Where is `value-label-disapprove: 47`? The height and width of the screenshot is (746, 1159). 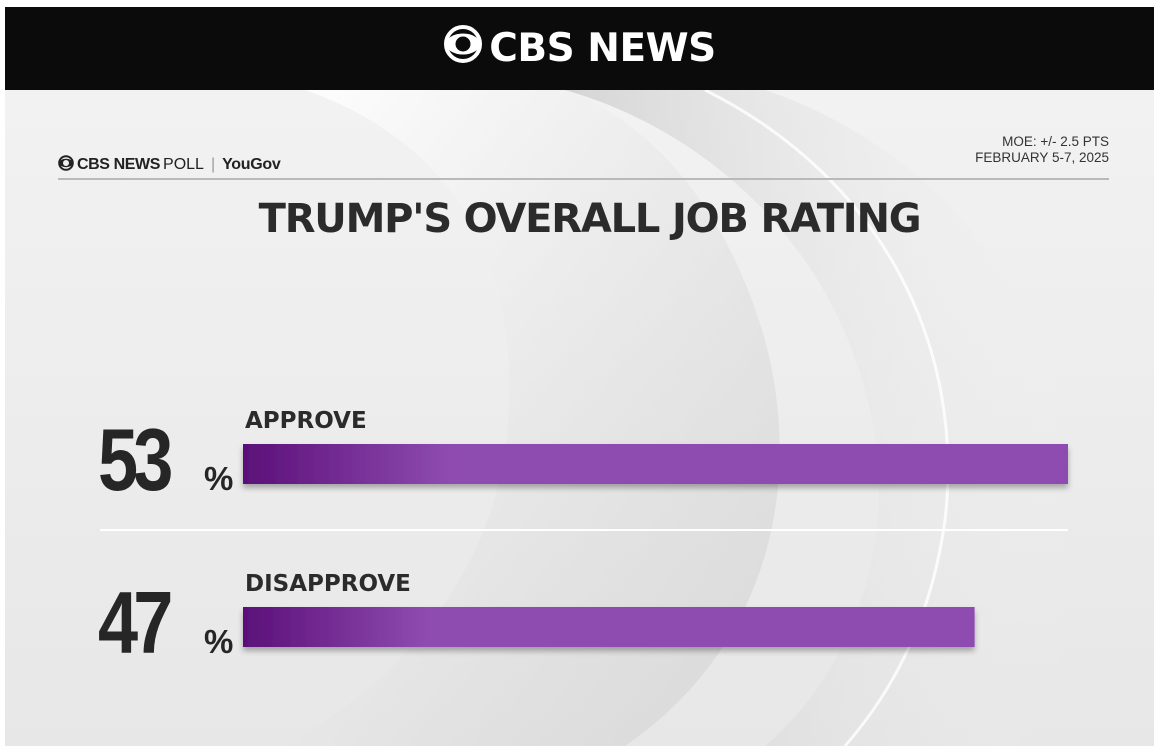 value-label-disapprove: 47 is located at coordinates (134, 623).